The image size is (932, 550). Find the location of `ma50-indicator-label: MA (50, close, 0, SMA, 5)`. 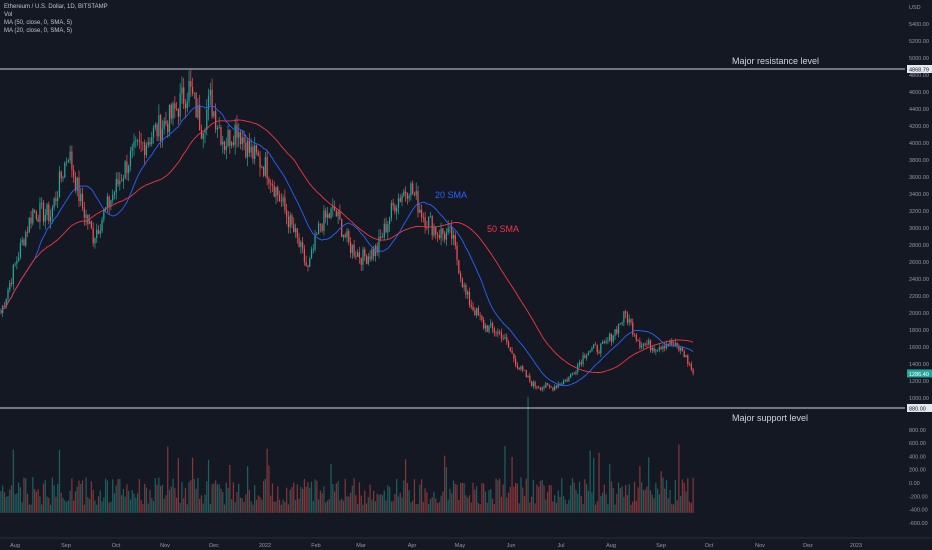

ma50-indicator-label: MA (50, close, 0, SMA, 5) is located at coordinates (38, 23).